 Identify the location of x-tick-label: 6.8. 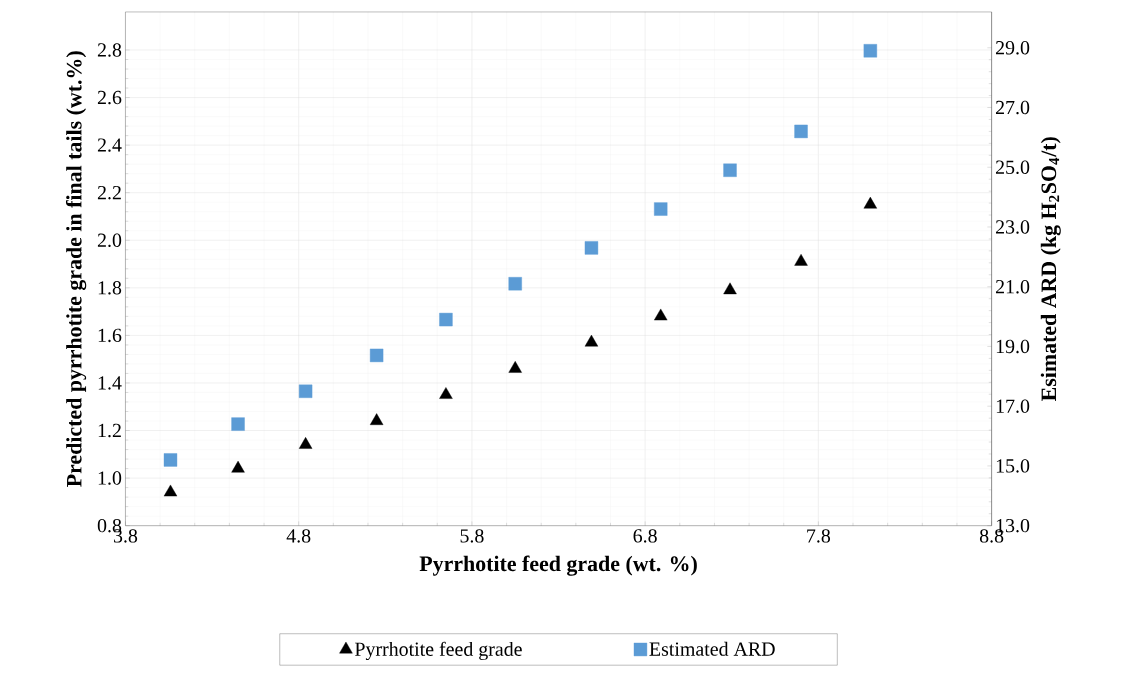
(645, 536).